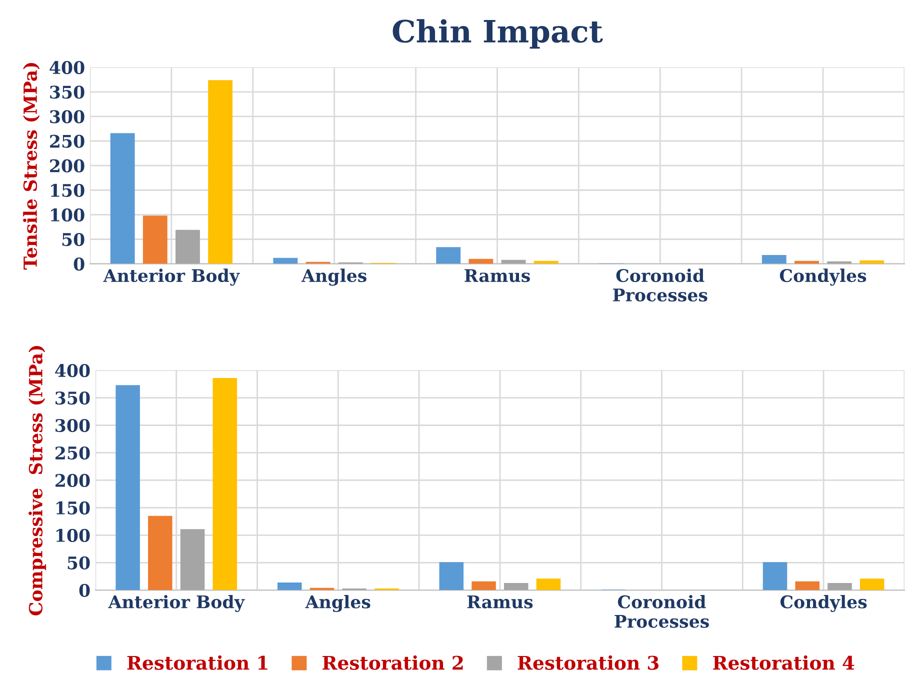 This screenshot has width=909, height=687. I want to click on legend-label: Restoration 4, so click(783, 662).